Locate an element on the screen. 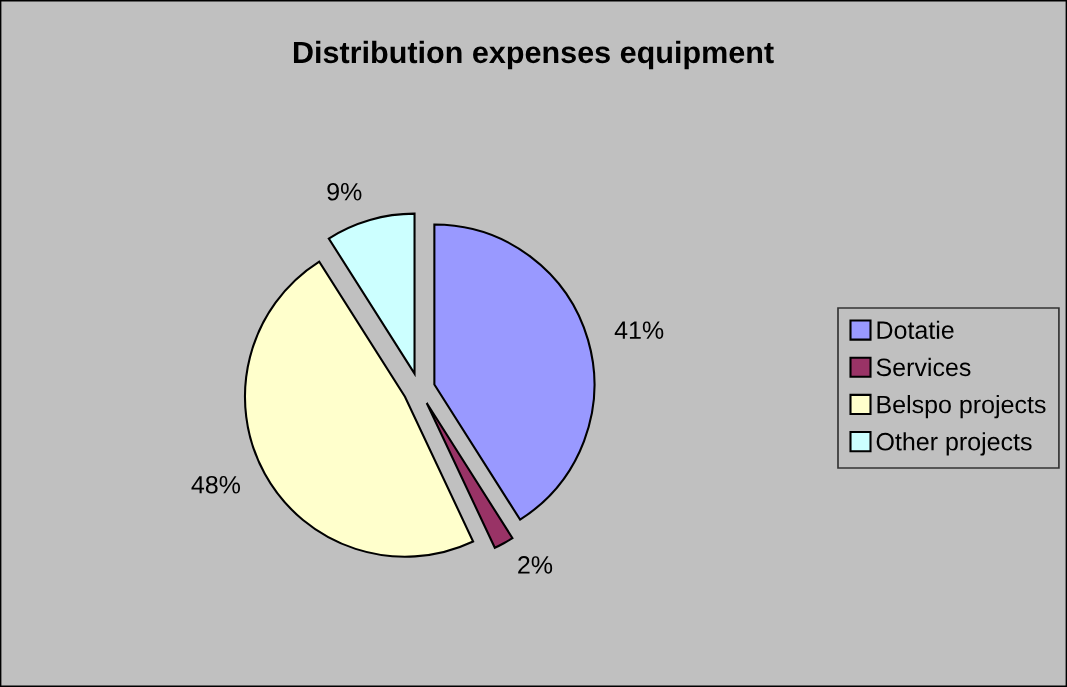 This screenshot has height=687, width=1067. chart-title: Distribution expenses equipment is located at coordinates (533, 55).